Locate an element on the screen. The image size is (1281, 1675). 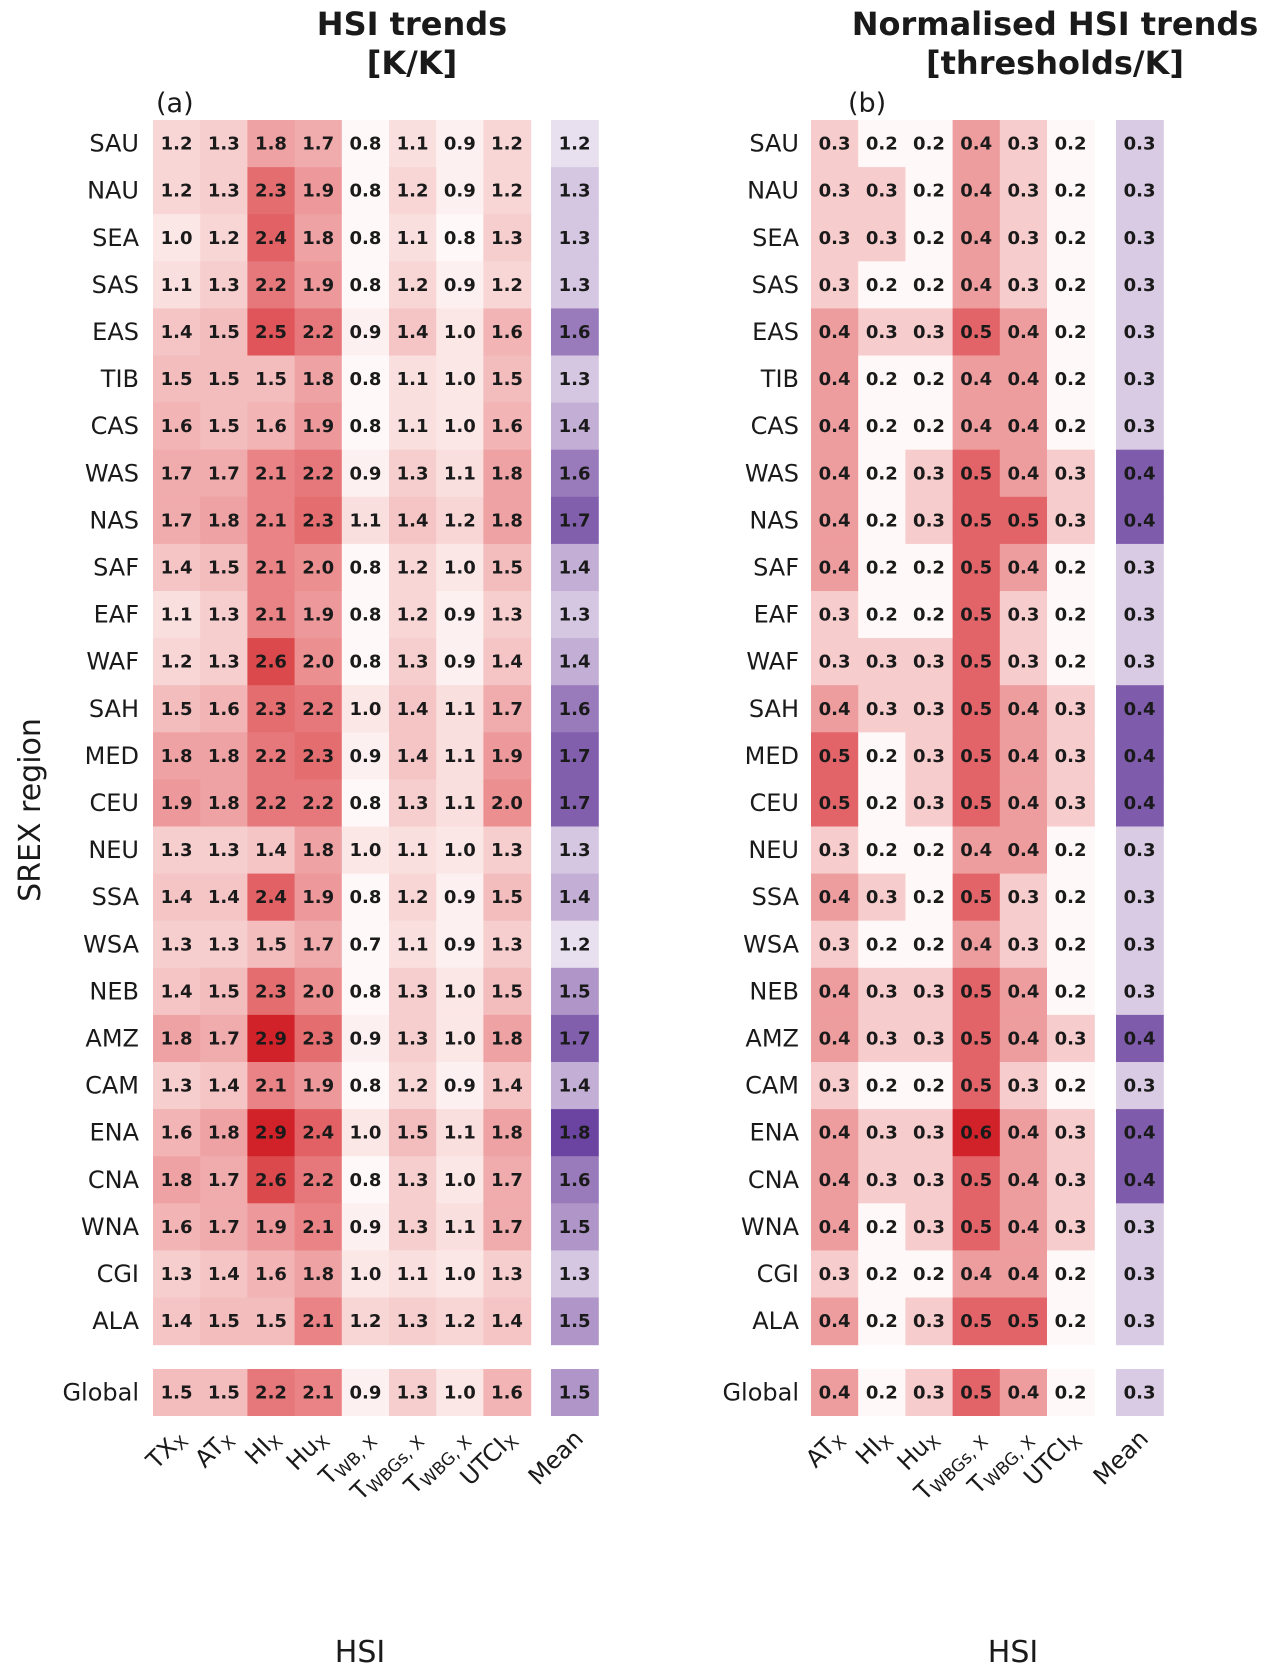
global-value: 2.2 is located at coordinates (271, 1393).